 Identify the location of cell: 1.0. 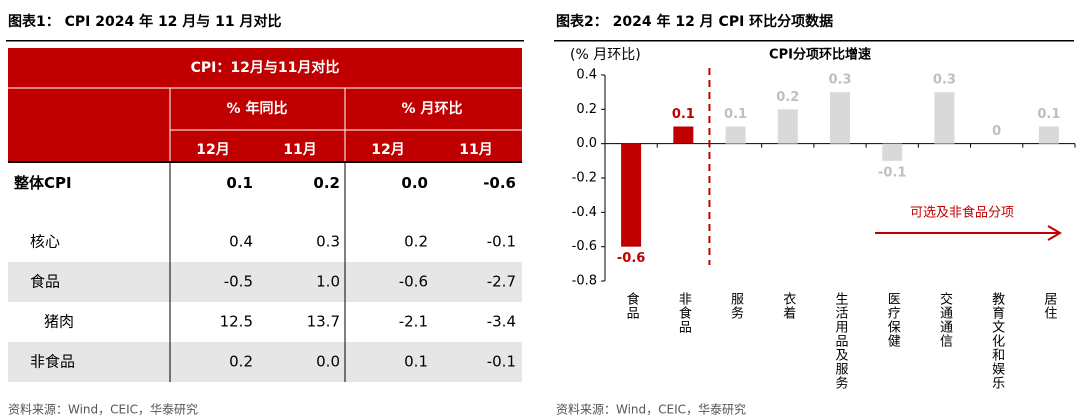
(328, 282).